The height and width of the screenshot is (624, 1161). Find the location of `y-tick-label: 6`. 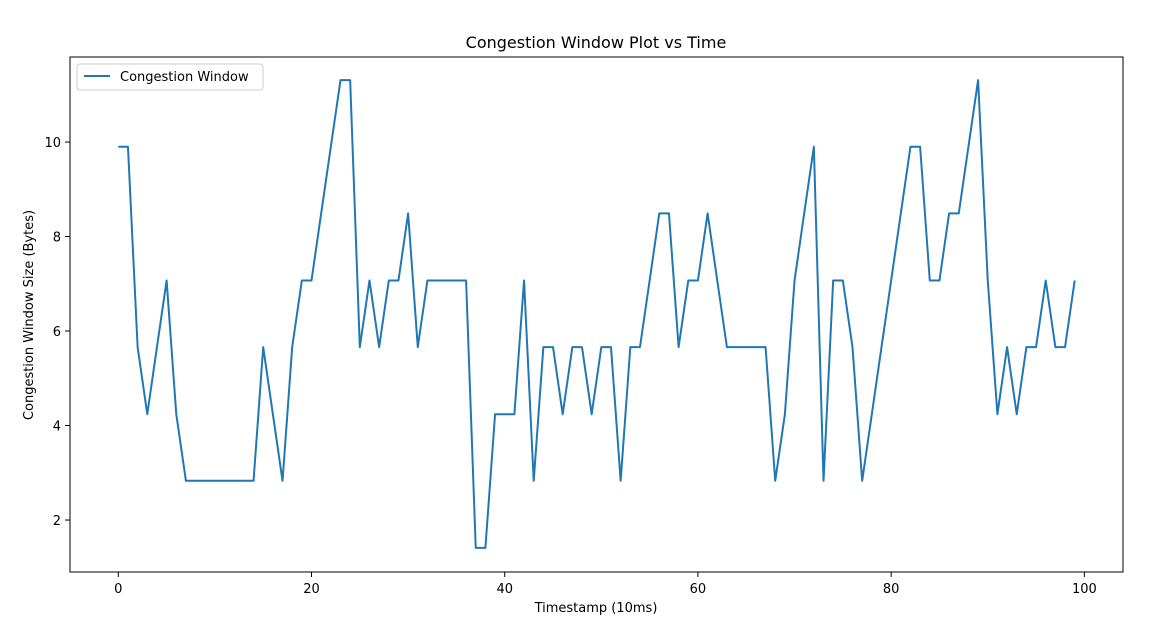

y-tick-label: 6 is located at coordinates (57, 332).